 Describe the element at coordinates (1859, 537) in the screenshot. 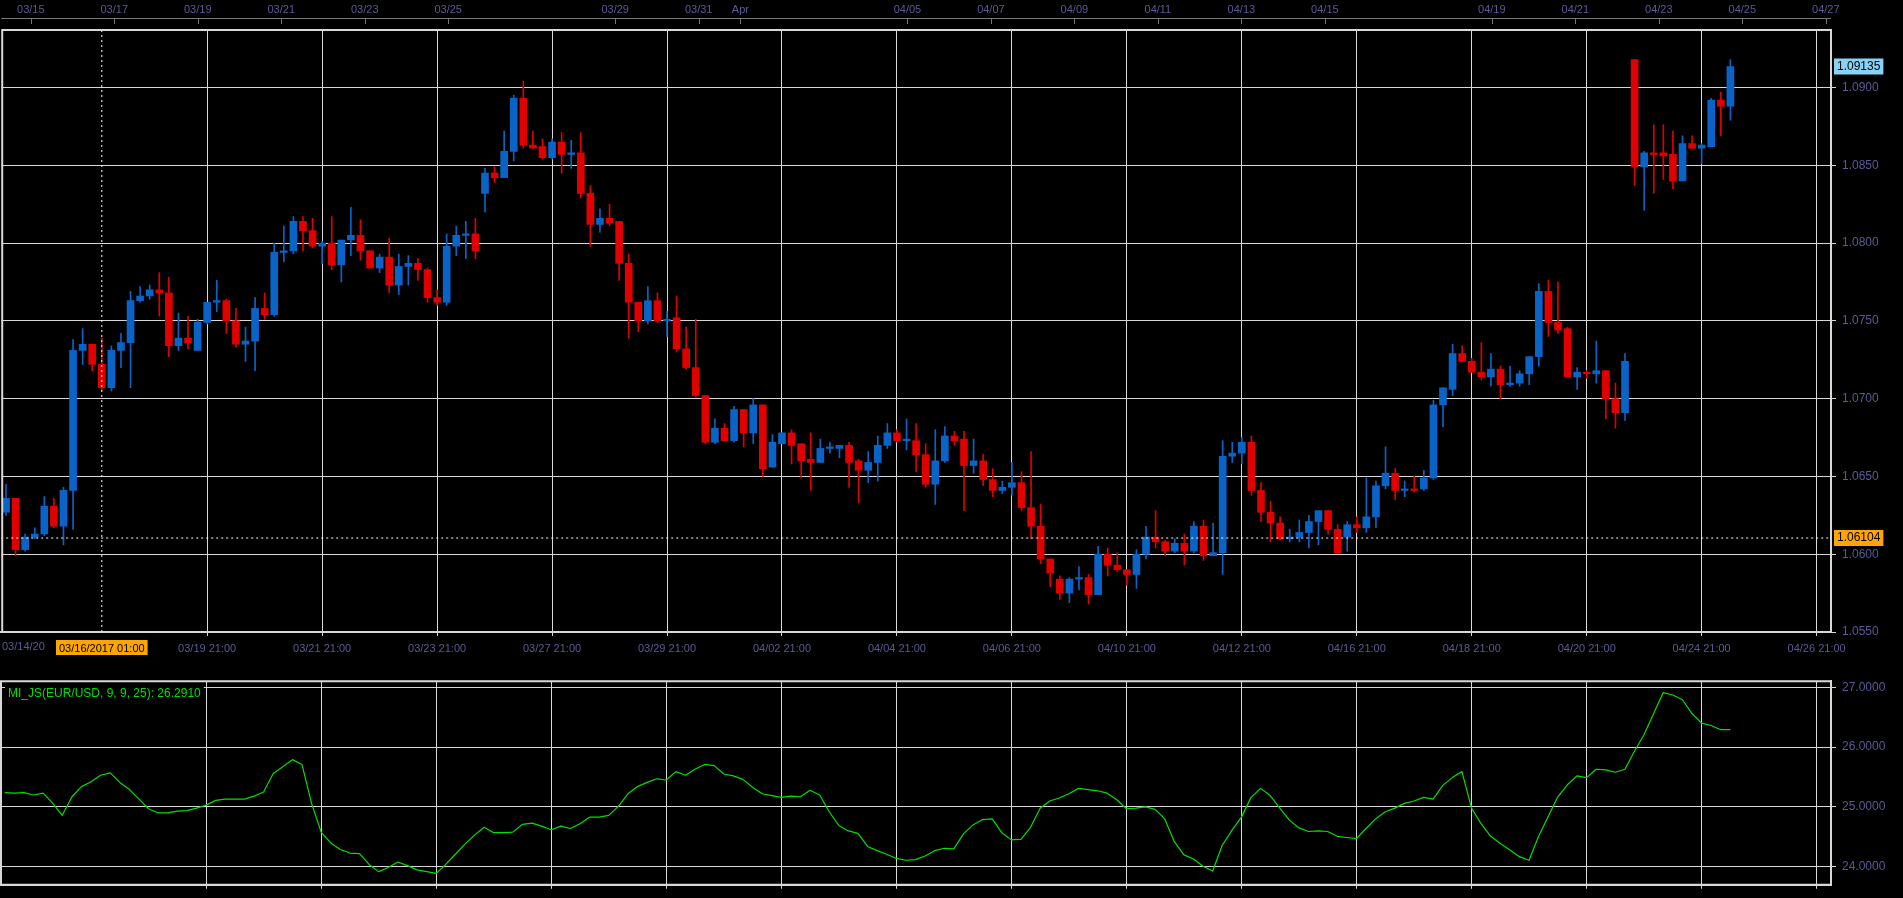

I see `ref-line-label: 1.06104` at that location.